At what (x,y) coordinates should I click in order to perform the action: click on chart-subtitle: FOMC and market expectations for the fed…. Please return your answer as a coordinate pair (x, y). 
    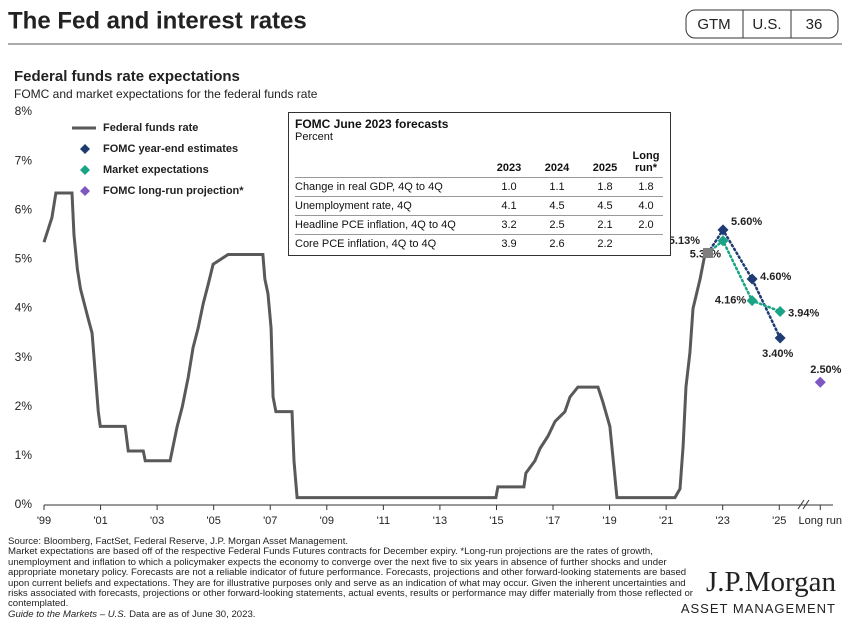
    Looking at the image, I should click on (166, 94).